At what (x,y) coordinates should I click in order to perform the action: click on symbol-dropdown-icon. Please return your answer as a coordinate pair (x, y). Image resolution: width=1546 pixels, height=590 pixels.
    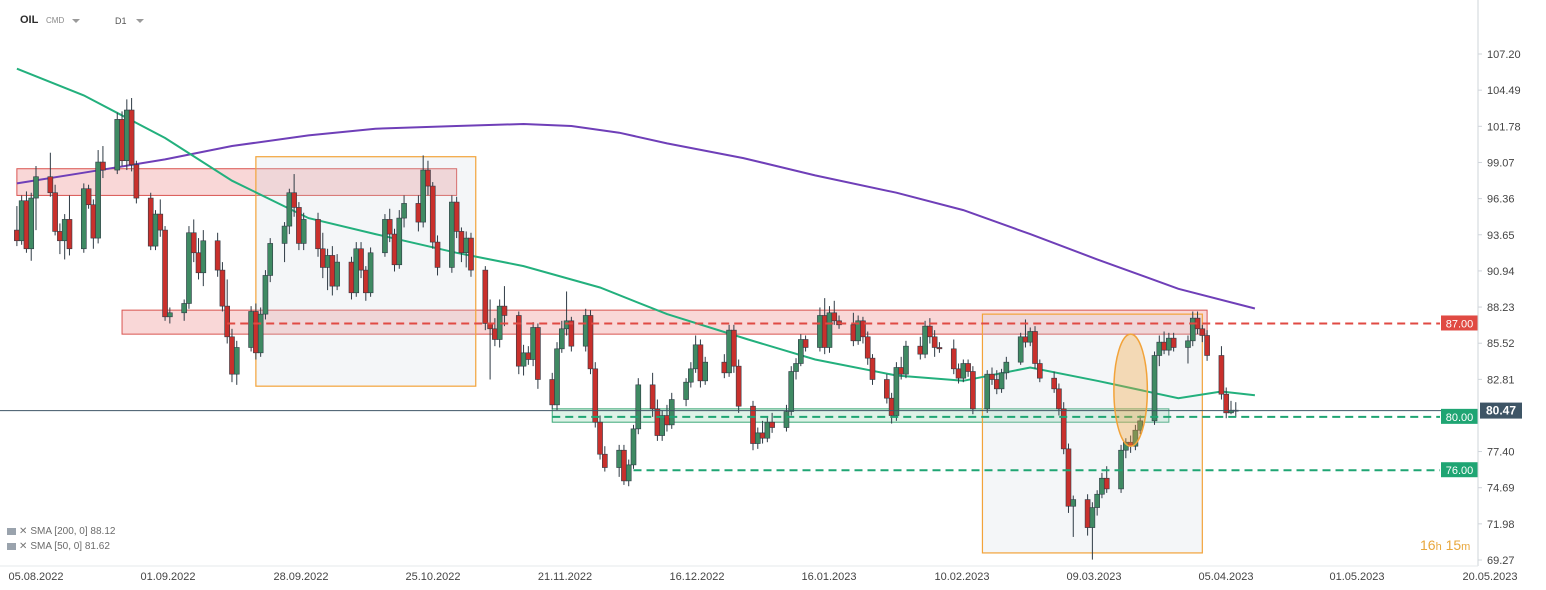
    Looking at the image, I should click on (76, 21).